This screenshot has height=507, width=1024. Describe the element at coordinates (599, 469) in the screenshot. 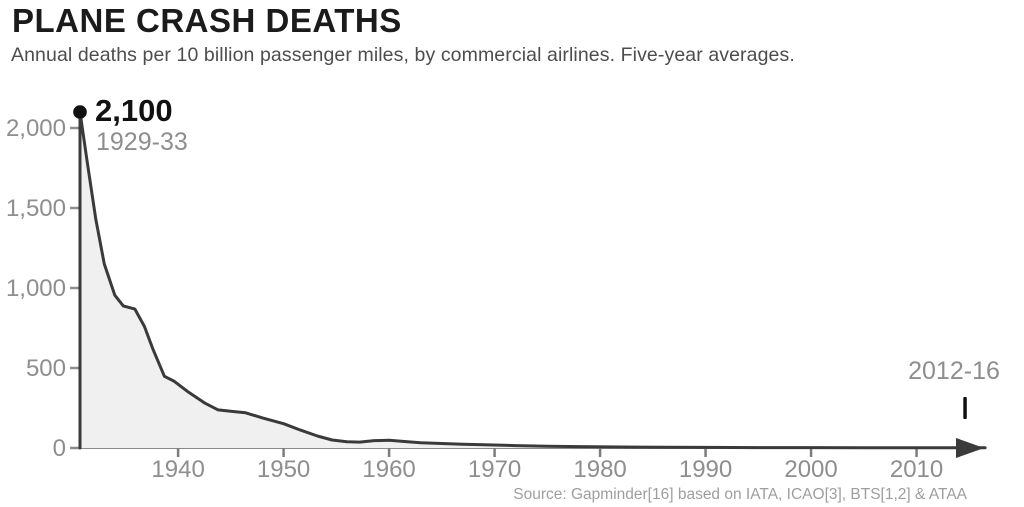

I see `x-tick-label: 1980` at that location.